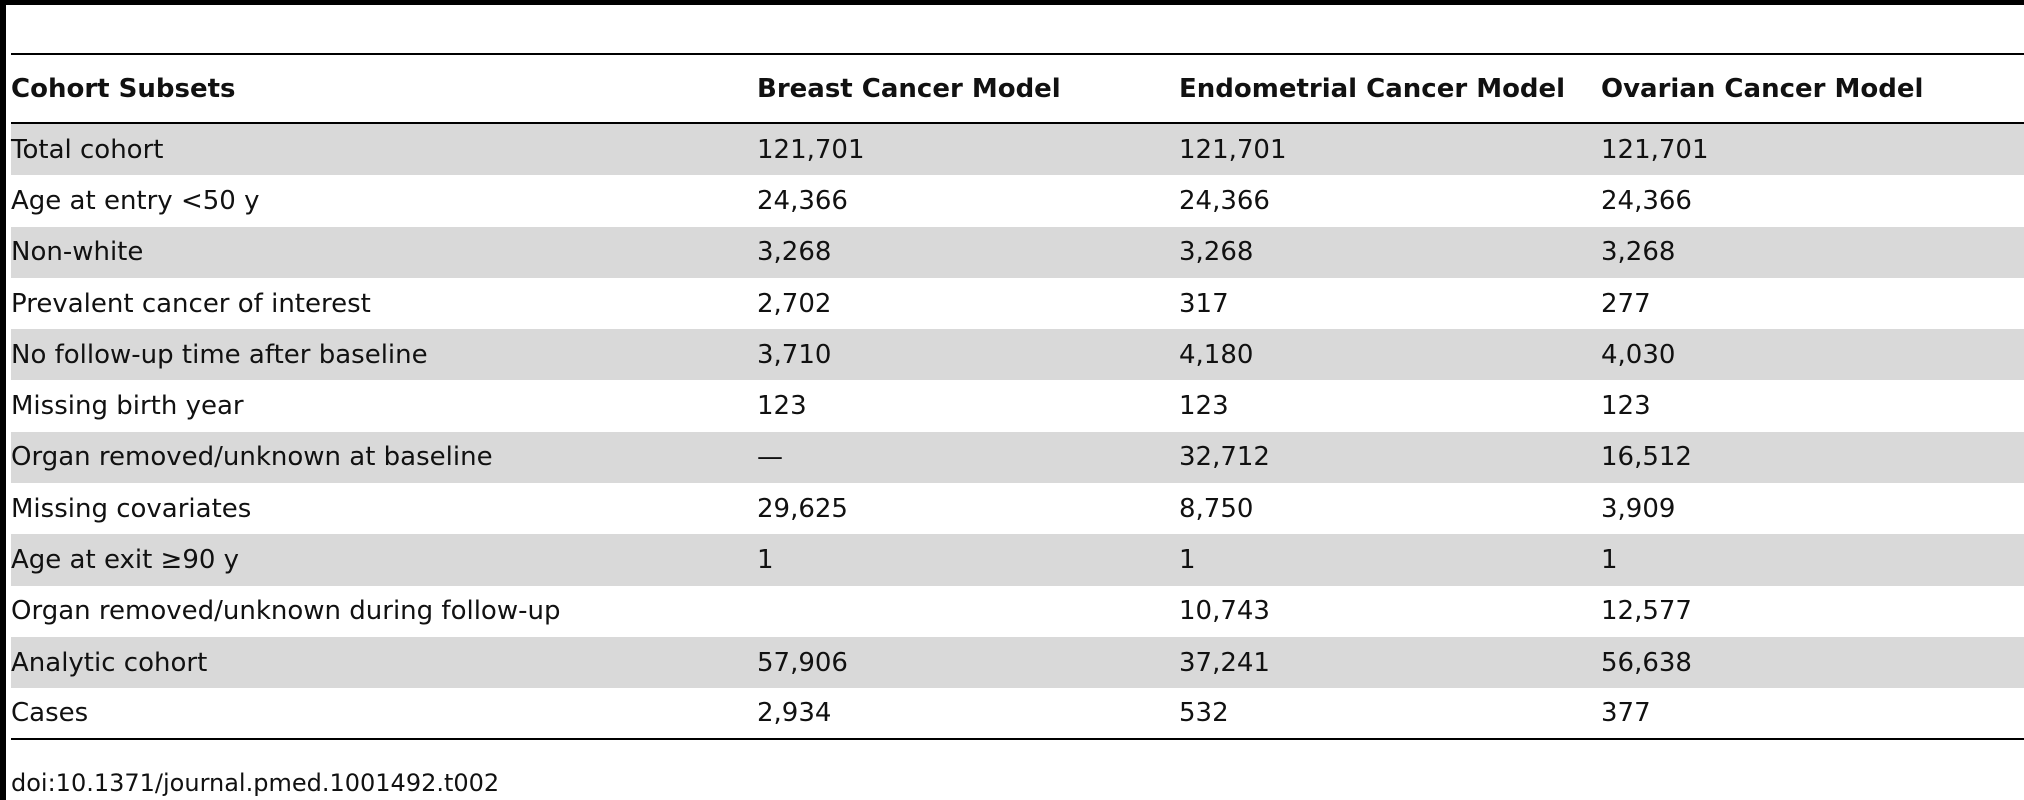 The image size is (2024, 800). What do you see at coordinates (1655, 149) in the screenshot?
I see `ovarian-value: 121,701` at bounding box center [1655, 149].